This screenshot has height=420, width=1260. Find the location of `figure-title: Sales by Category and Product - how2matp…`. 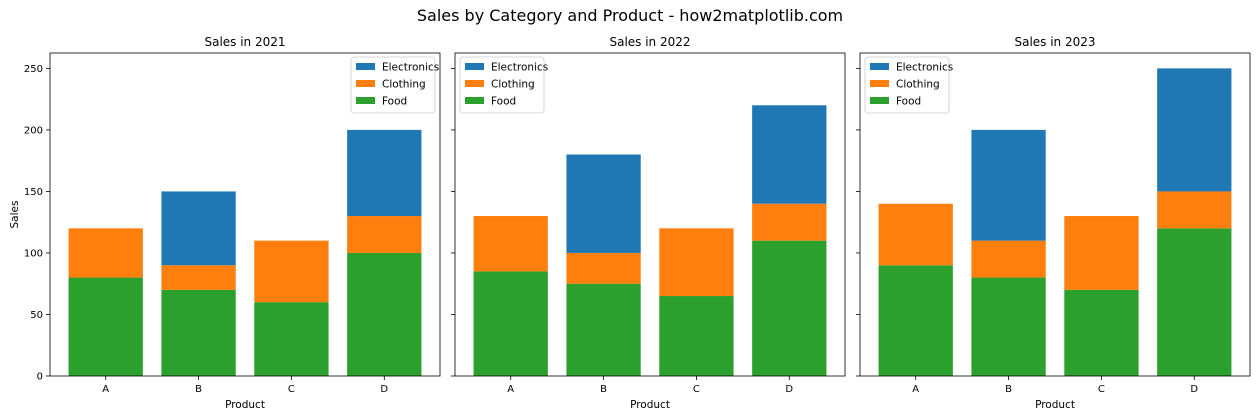

figure-title: Sales by Category and Product - how2matp… is located at coordinates (630, 15).